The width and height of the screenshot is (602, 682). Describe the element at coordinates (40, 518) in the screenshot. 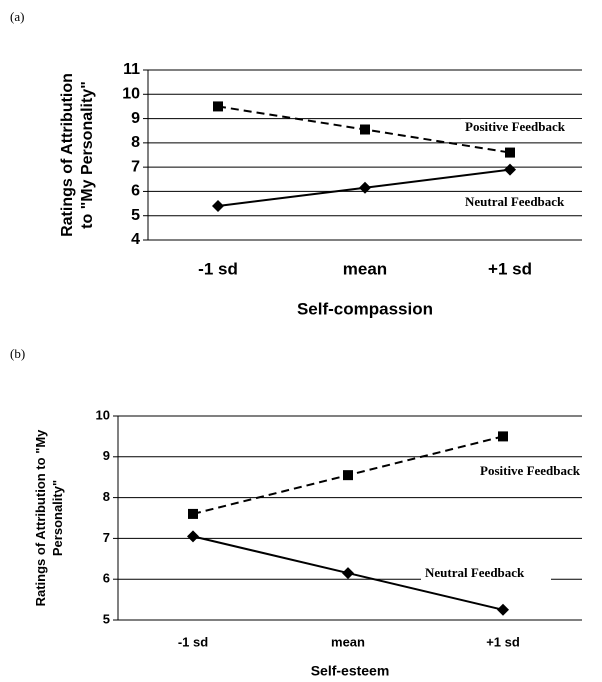

I see `y-axis-label: Ratings of Attribution to "My` at that location.